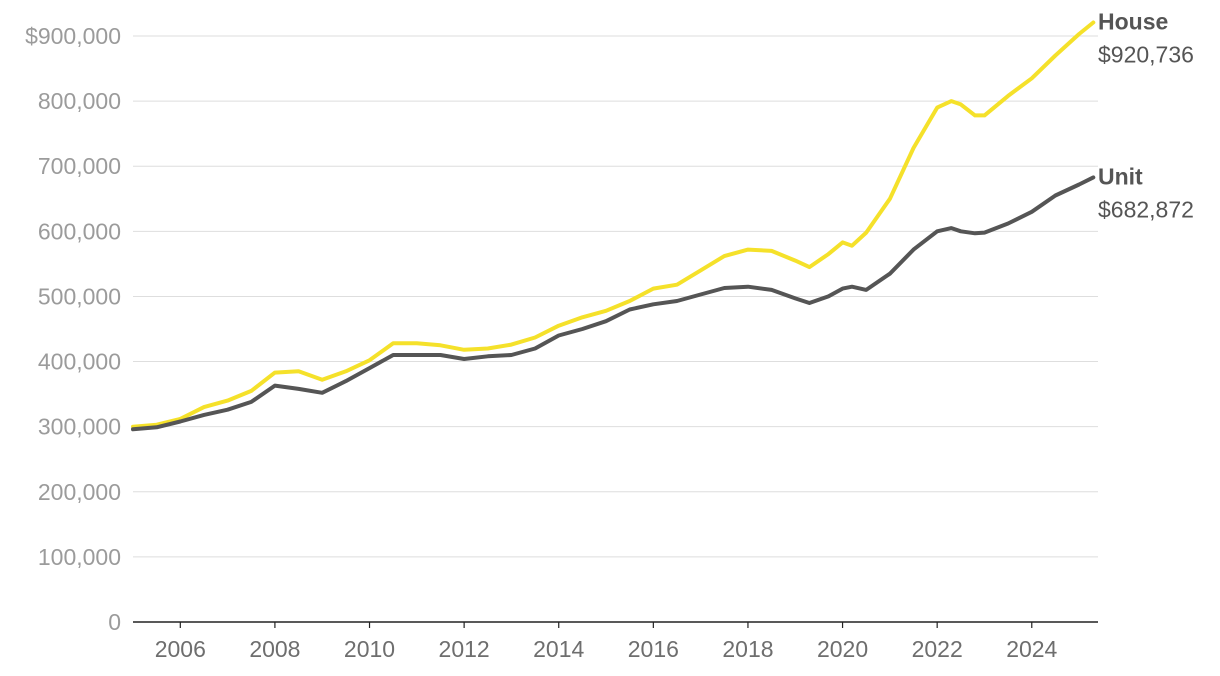 This screenshot has width=1220, height=676. I want to click on x-tick-label: 2024, so click(1031, 649).